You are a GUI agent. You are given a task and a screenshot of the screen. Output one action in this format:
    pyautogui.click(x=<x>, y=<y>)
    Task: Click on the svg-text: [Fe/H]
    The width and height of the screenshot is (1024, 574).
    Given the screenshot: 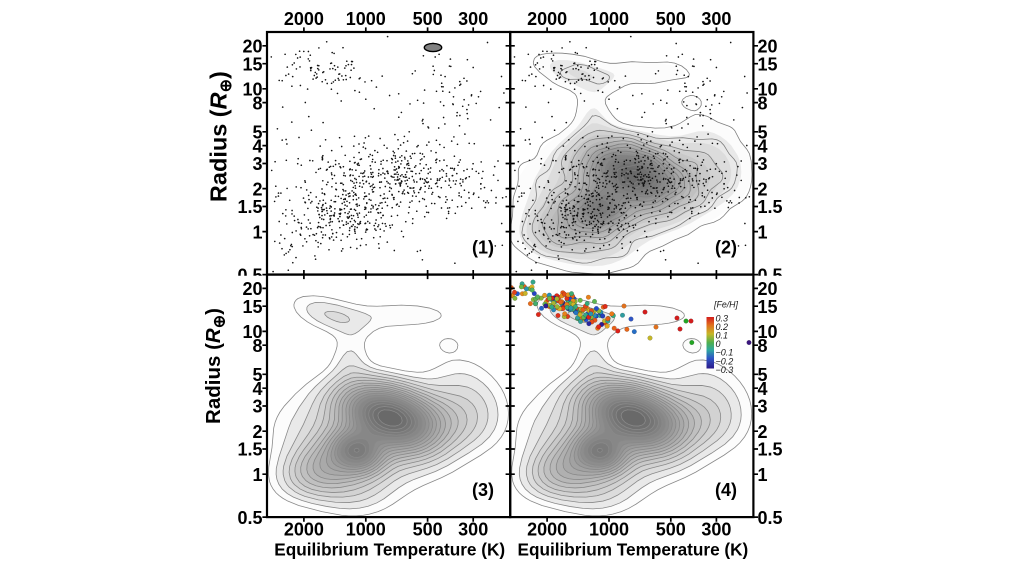 What is the action you would take?
    pyautogui.click(x=726, y=305)
    